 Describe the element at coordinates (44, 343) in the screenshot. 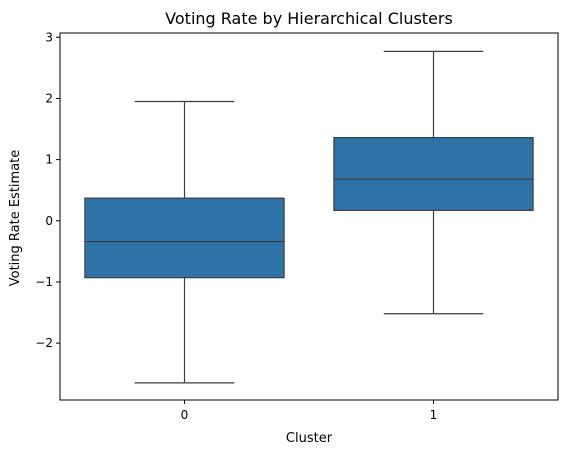

I see `y-tick-label: −2` at that location.